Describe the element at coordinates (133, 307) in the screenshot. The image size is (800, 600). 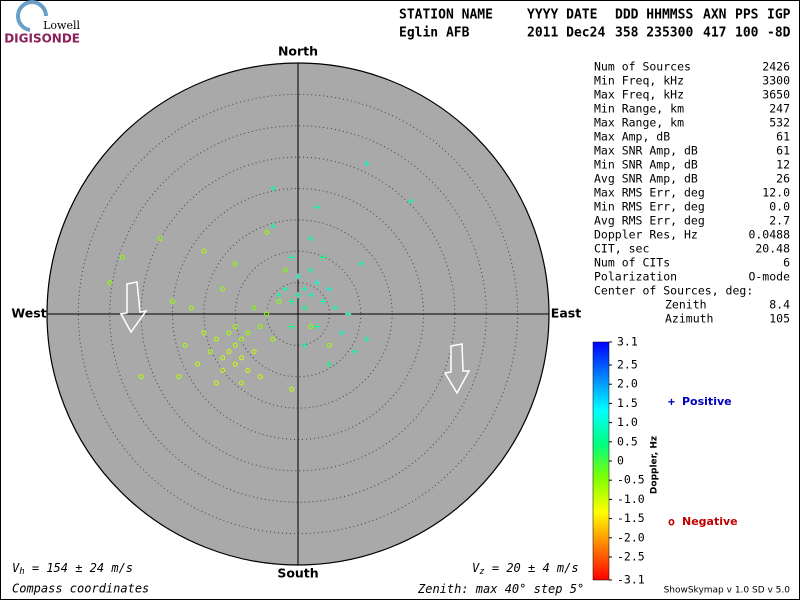
I see `velocity-arrow` at that location.